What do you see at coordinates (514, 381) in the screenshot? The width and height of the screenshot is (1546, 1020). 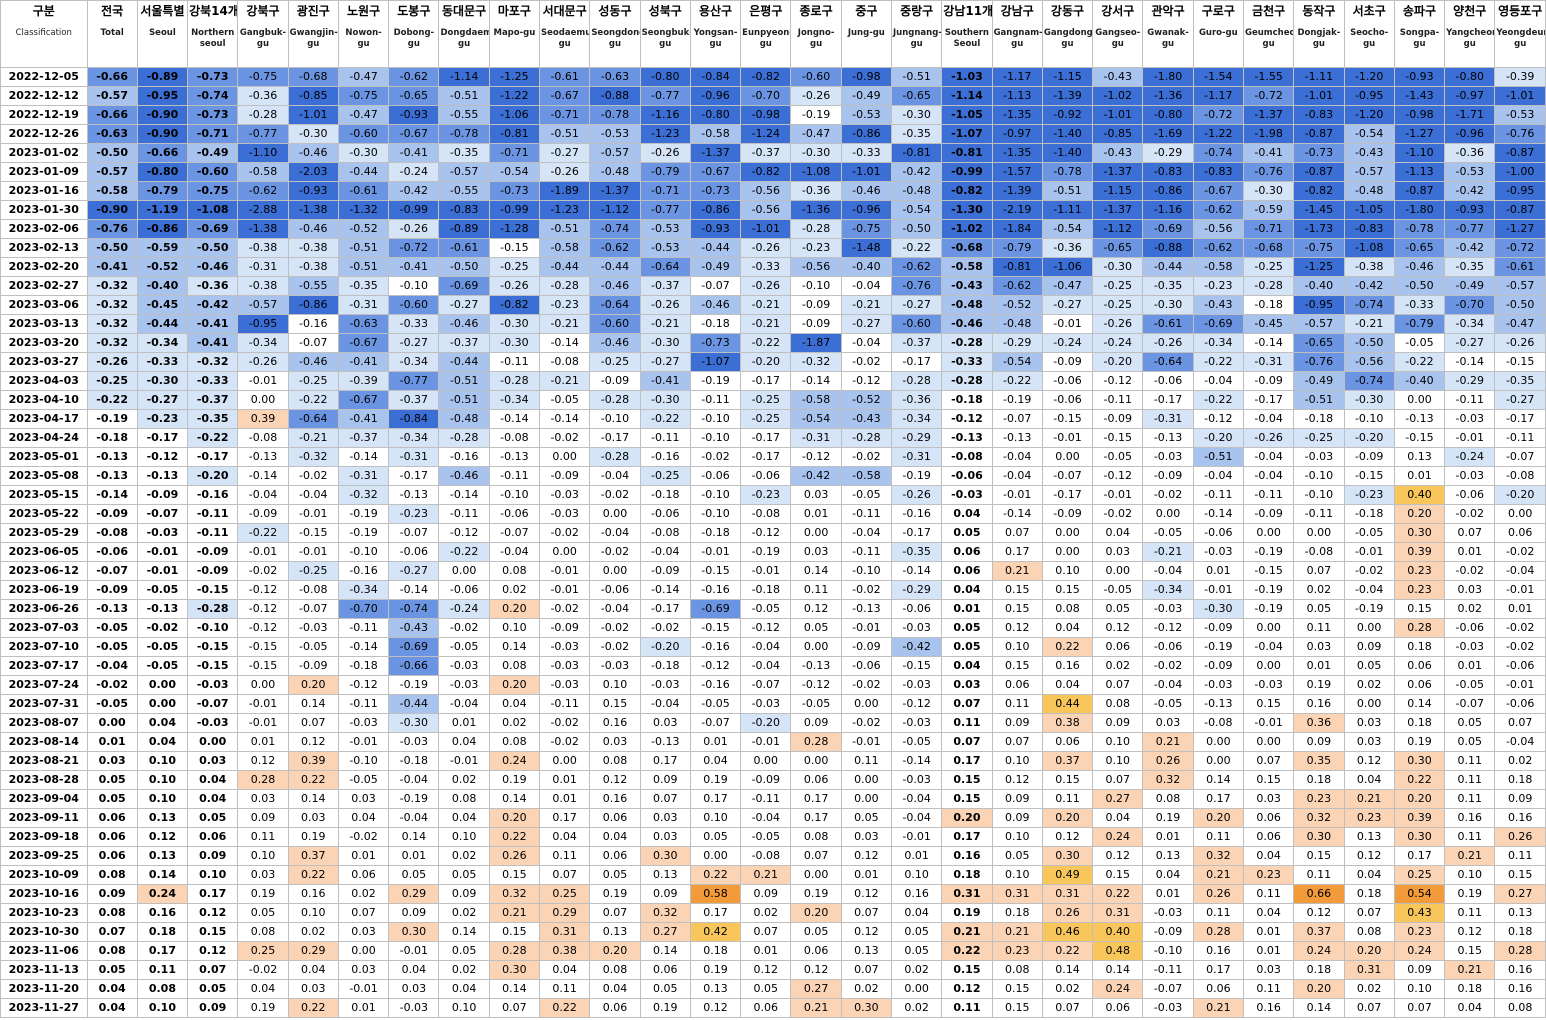 I see `table-cell: -0.28` at bounding box center [514, 381].